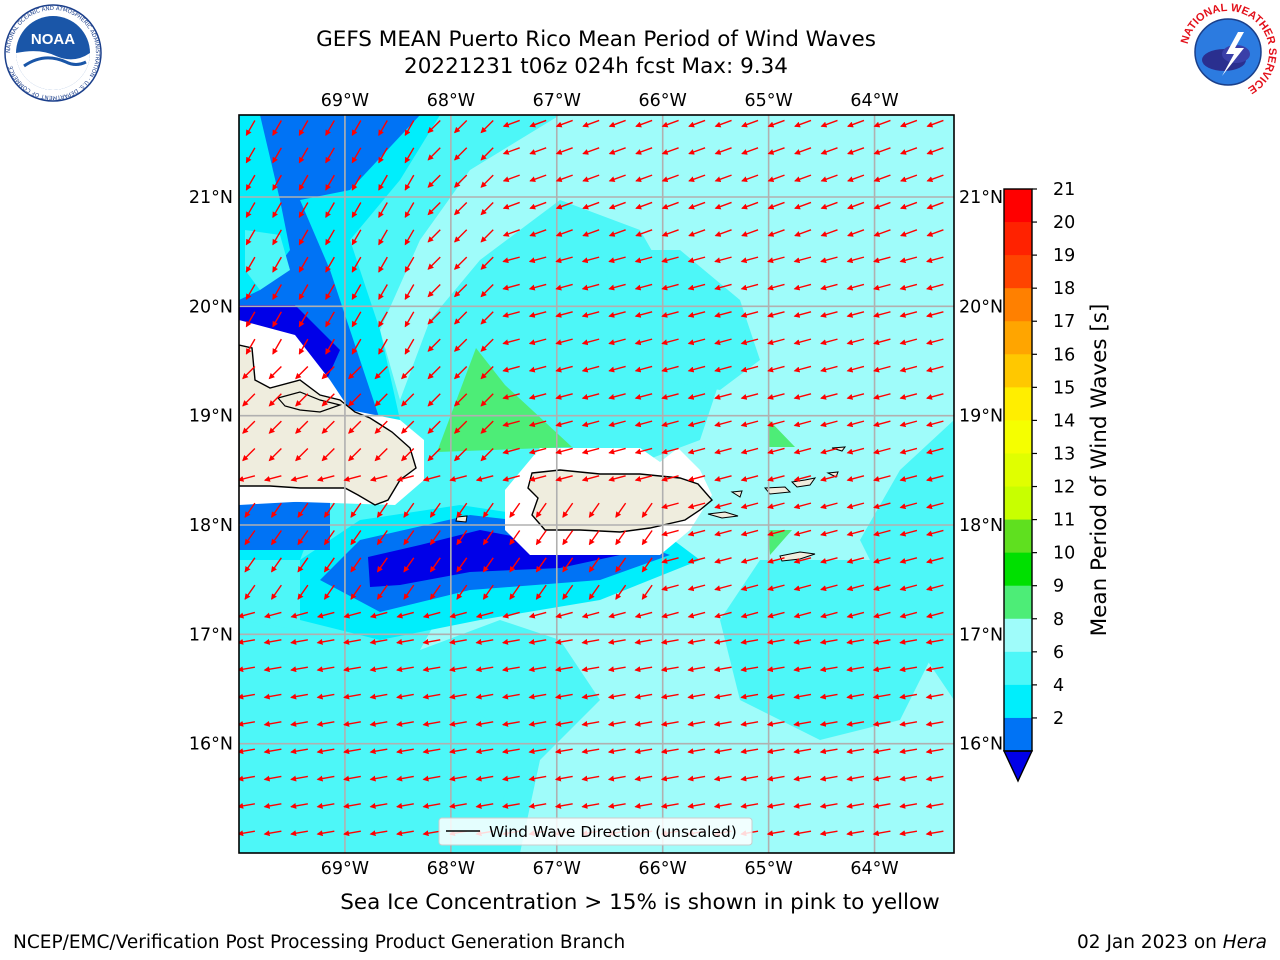 The image size is (1280, 960). Describe the element at coordinates (839, 449) in the screenshot. I see `land-anegada` at that location.